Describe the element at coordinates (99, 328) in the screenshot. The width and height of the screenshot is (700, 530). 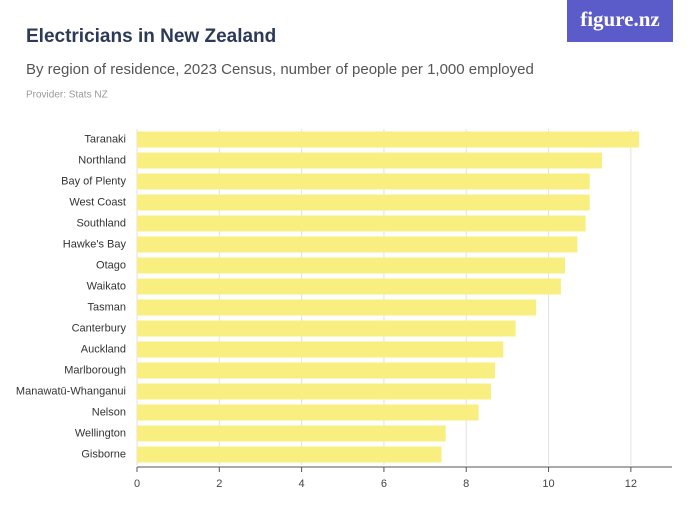
I see `y-tick-label: Canterbury` at that location.